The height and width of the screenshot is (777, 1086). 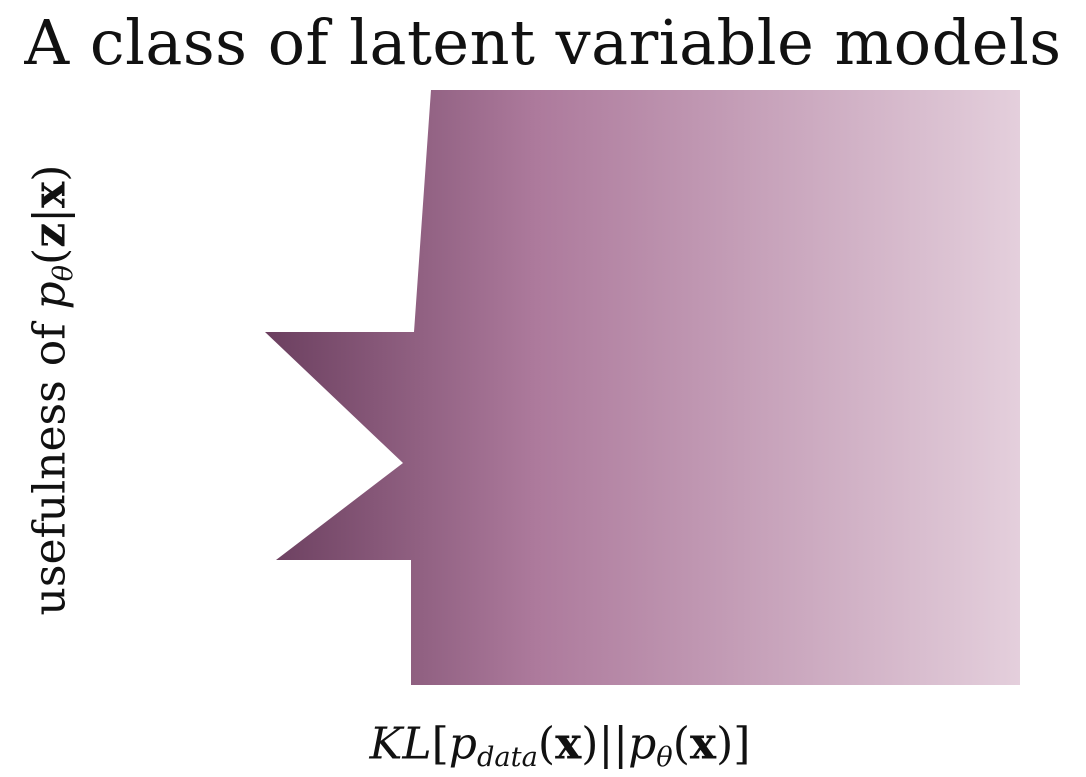 What do you see at coordinates (507, 758) in the screenshot?
I see `x-label-sub-data: data` at bounding box center [507, 758].